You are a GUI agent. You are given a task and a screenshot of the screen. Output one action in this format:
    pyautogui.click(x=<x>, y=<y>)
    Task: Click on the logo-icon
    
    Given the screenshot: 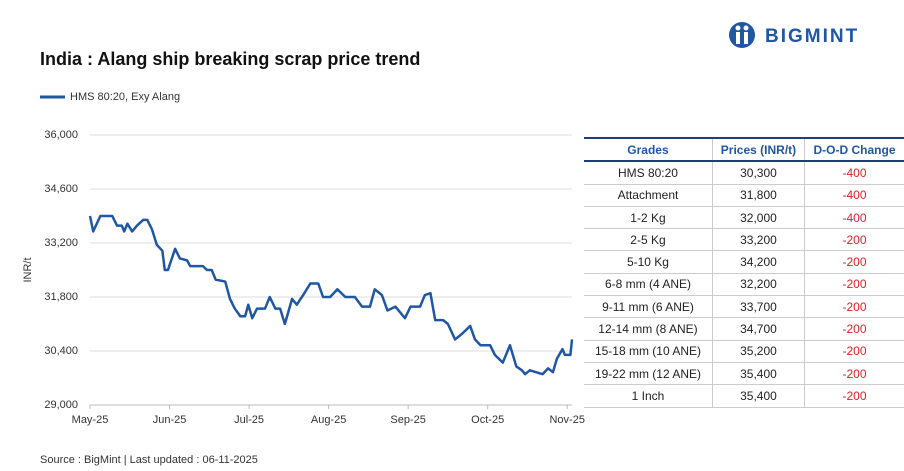 What is the action you would take?
    pyautogui.click(x=742, y=35)
    